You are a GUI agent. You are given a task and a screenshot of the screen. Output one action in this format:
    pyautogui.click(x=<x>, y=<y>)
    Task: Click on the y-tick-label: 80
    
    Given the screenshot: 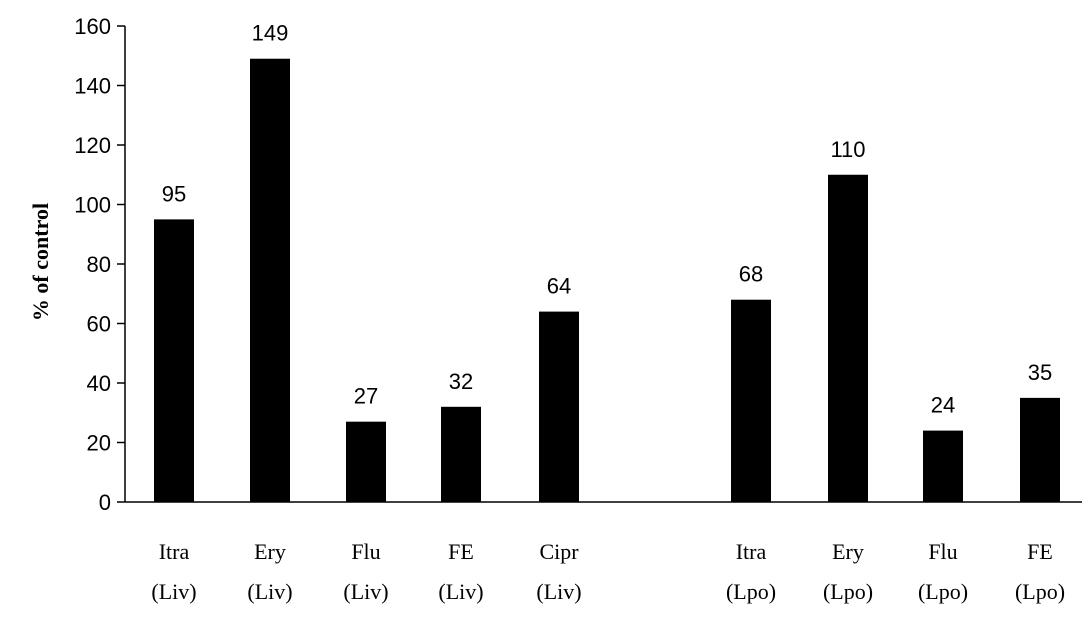 What is the action you would take?
    pyautogui.click(x=99, y=264)
    